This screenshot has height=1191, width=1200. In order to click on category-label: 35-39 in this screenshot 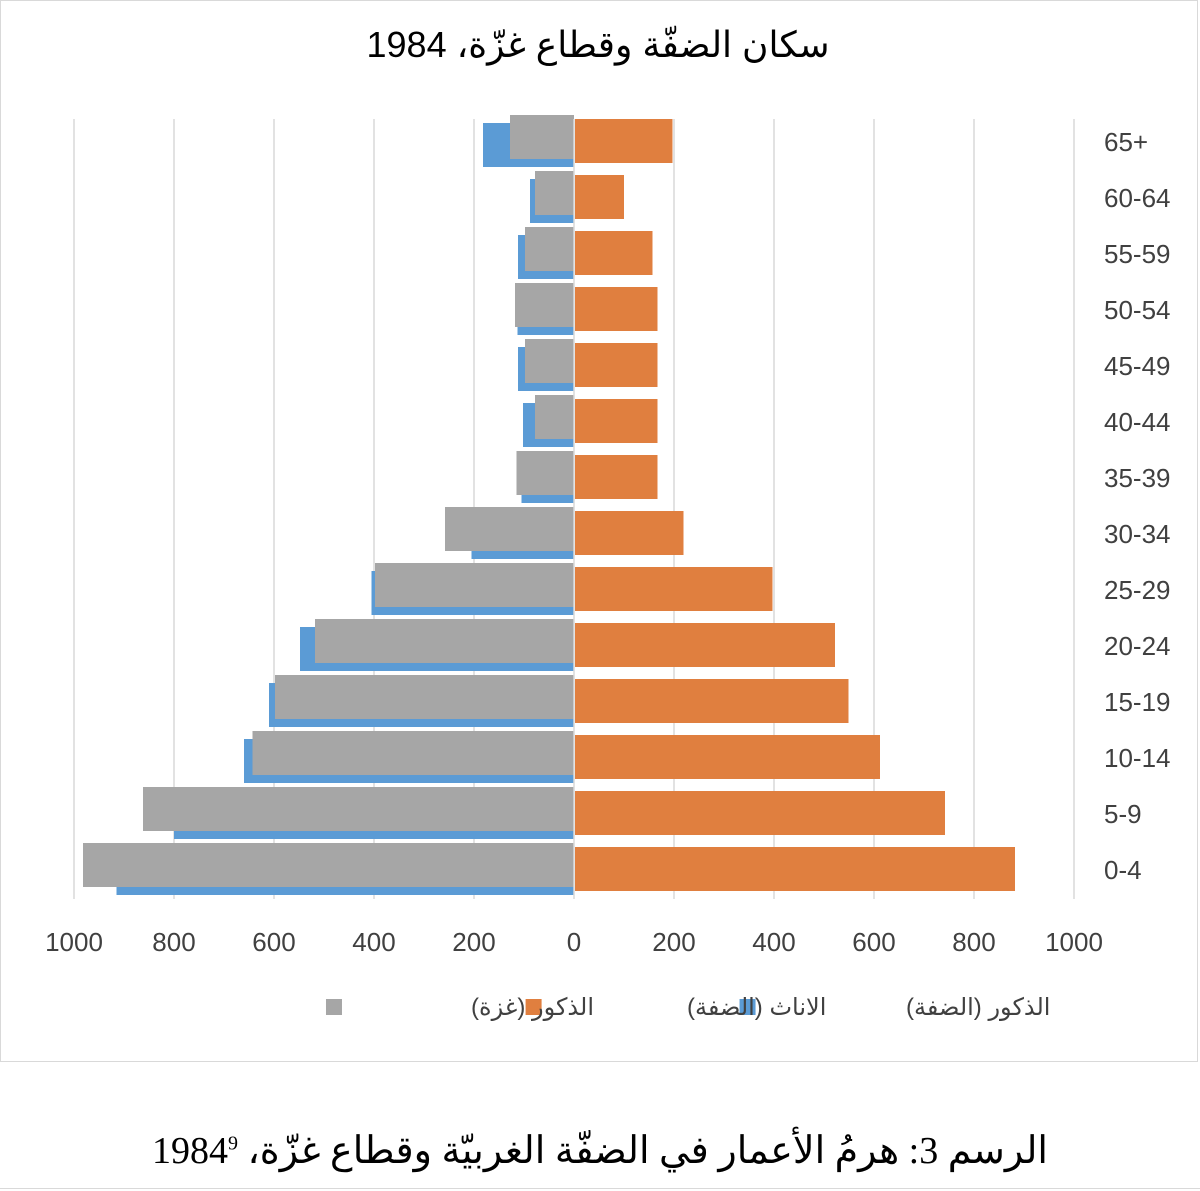, I will do `click(1137, 478)`.